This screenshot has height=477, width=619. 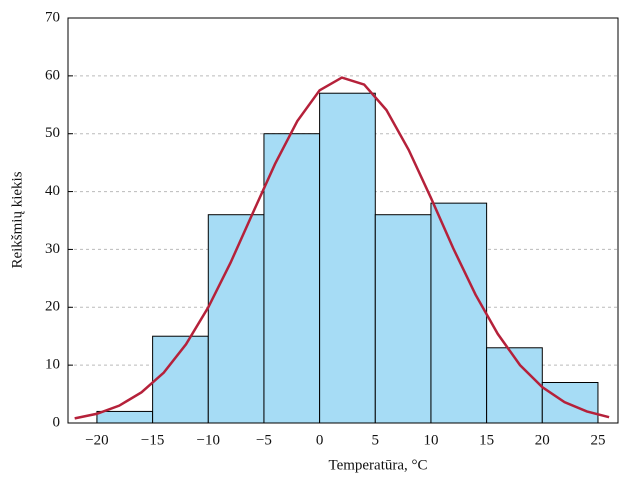 What do you see at coordinates (52, 249) in the screenshot?
I see `y-tick-label: 30` at bounding box center [52, 249].